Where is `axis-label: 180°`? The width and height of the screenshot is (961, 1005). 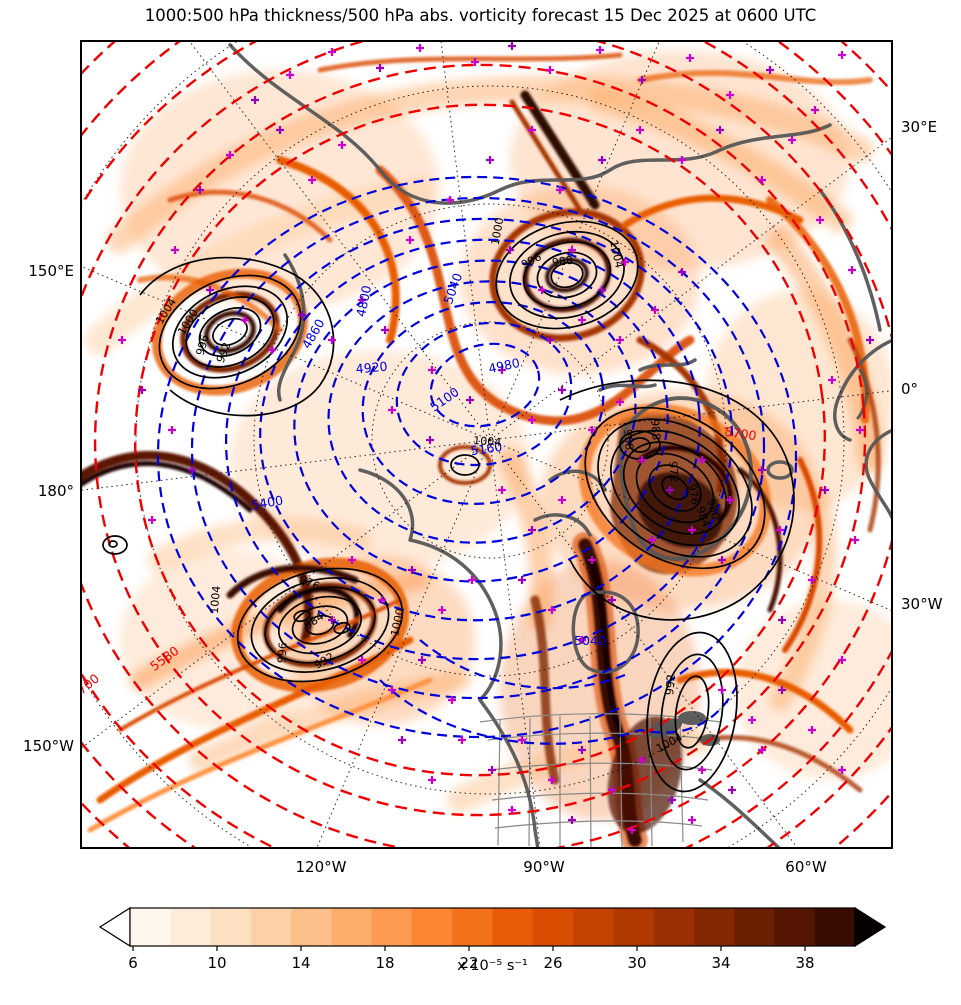 axis-label: 180° is located at coordinates (55, 491).